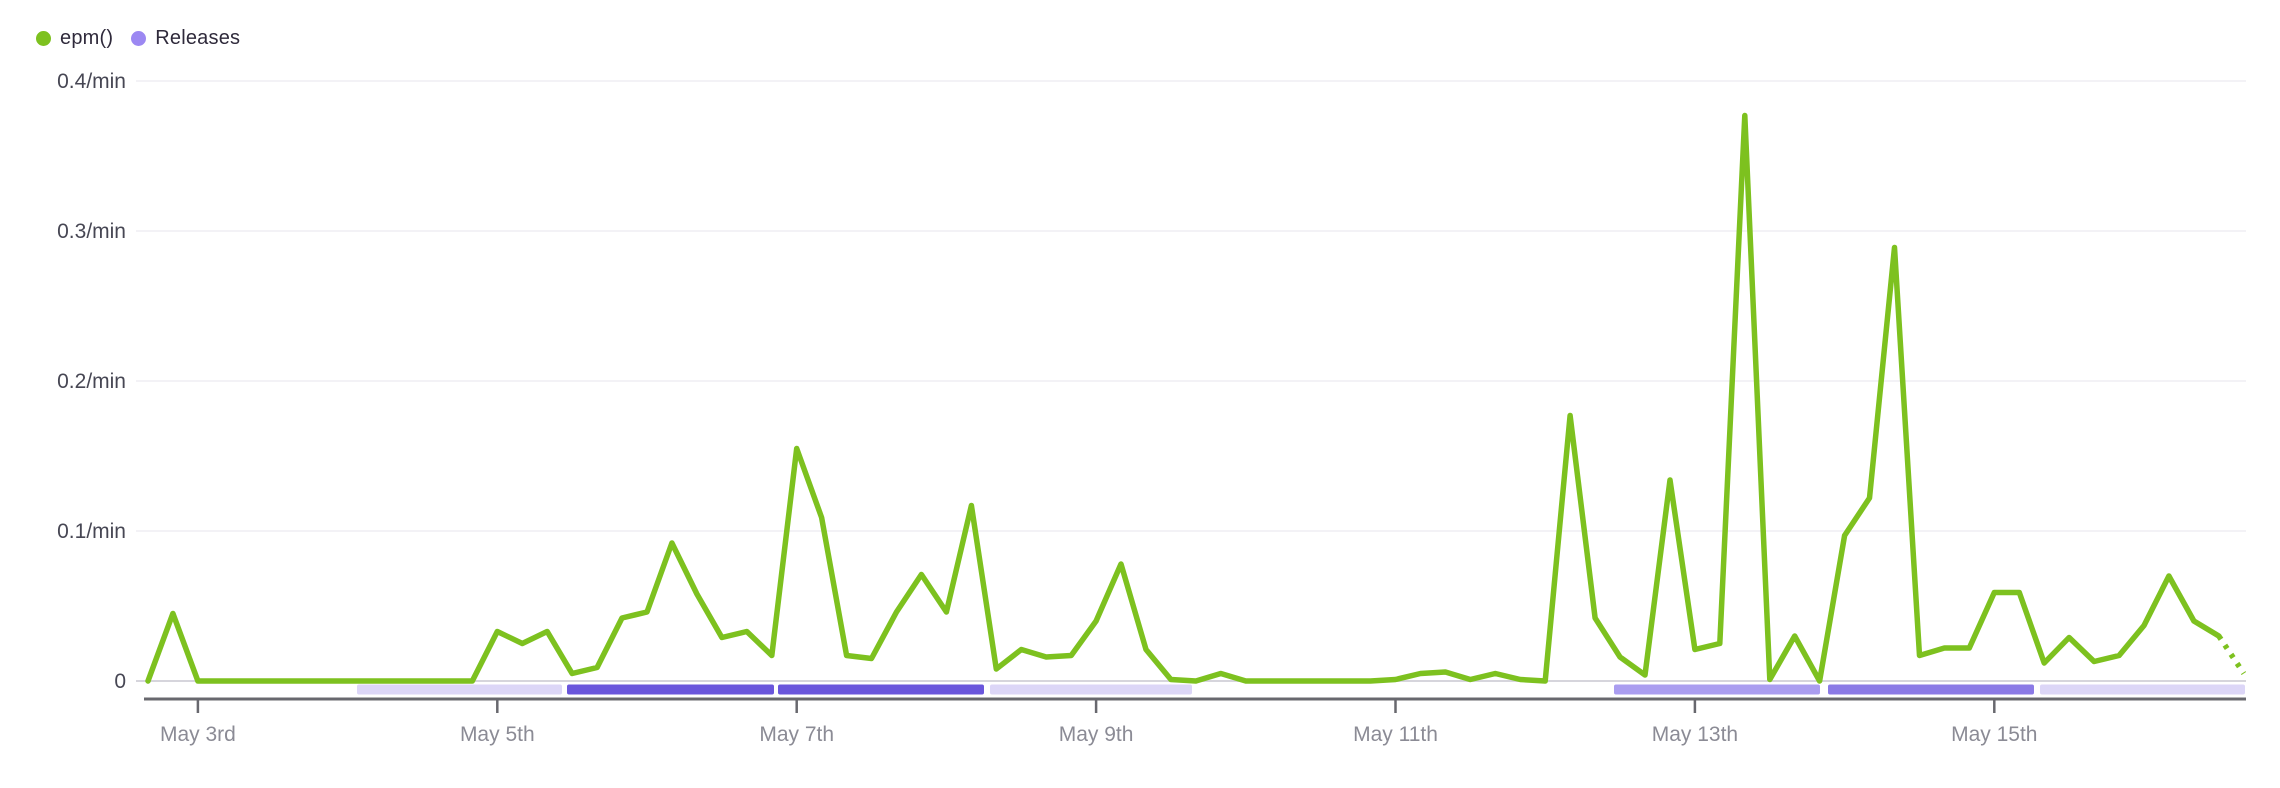 The image size is (2280, 788). Describe the element at coordinates (43, 38) in the screenshot. I see `epm-series-dot-icon` at that location.